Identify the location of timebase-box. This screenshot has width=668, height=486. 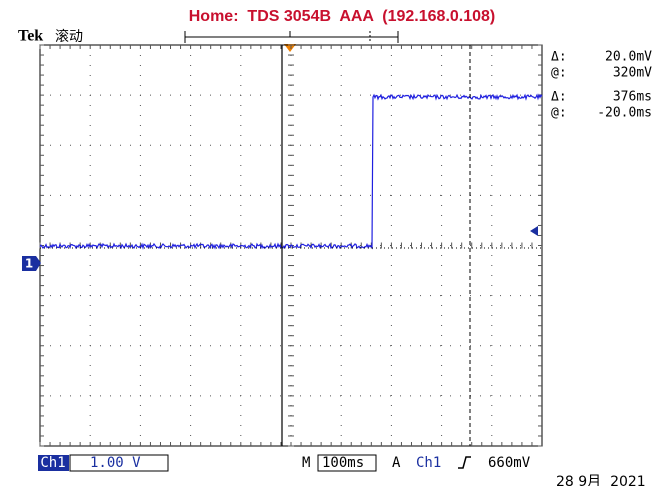
(347, 463).